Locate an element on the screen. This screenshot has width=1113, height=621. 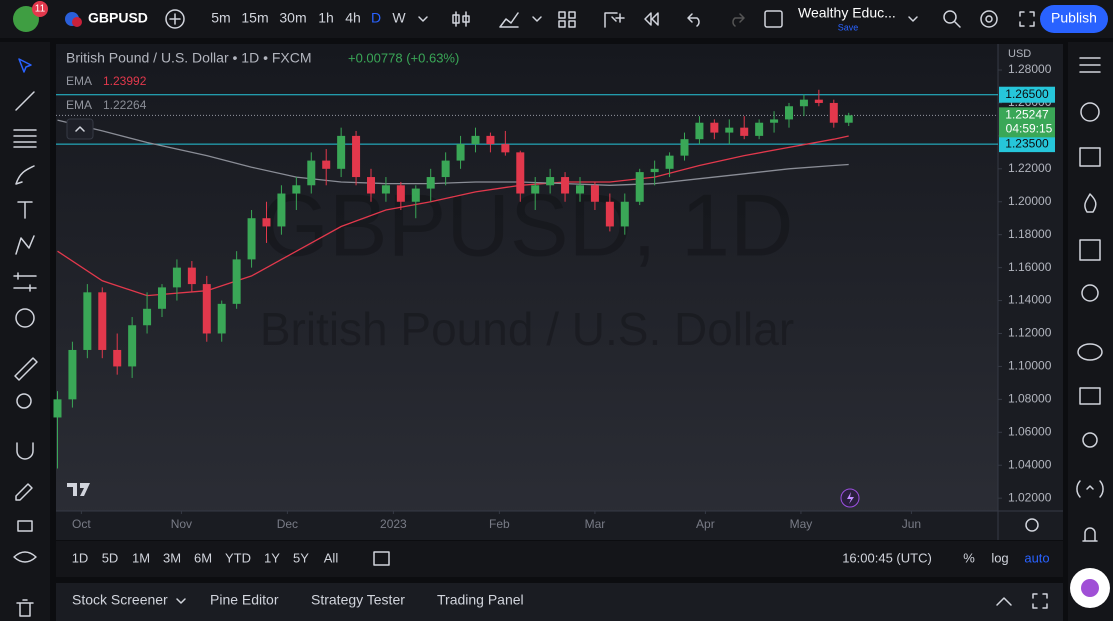
zoom-tool is located at coordinates (24, 401).